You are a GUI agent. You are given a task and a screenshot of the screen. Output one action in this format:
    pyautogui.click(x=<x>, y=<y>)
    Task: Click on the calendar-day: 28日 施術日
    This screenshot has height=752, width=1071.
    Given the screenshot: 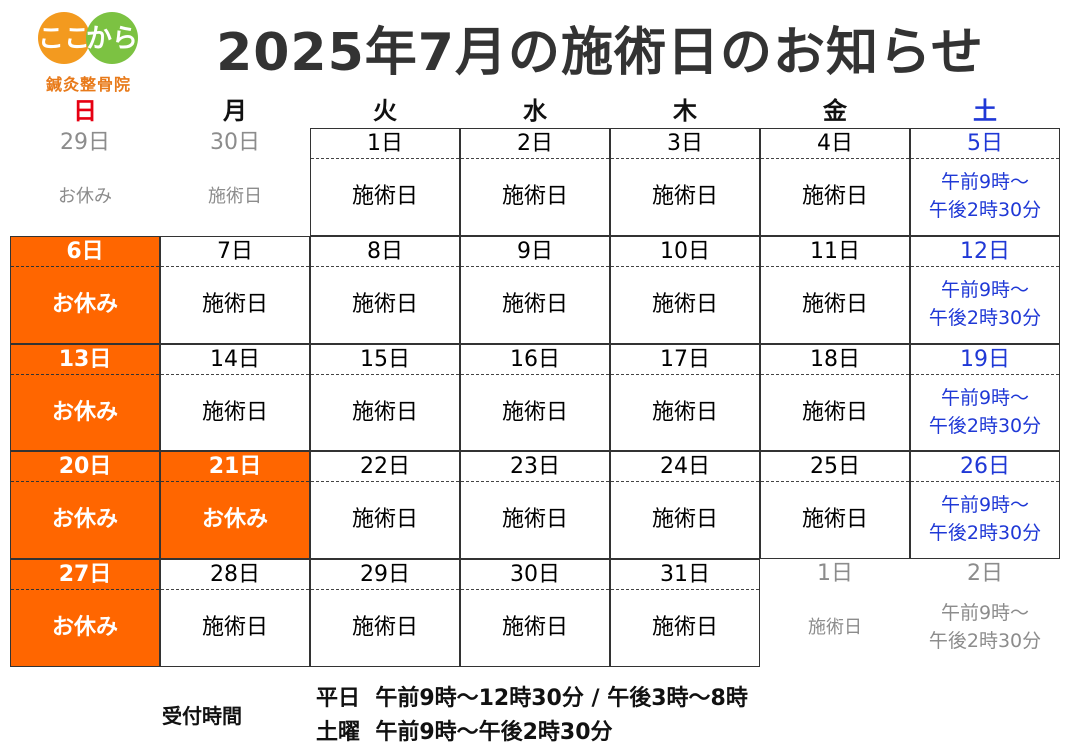 What is the action you would take?
    pyautogui.click(x=235, y=613)
    